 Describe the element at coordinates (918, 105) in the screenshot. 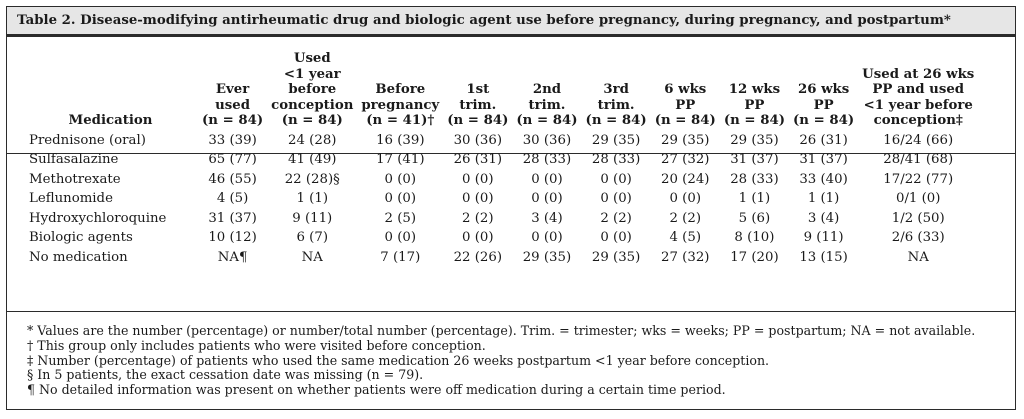

I see `column-header-line: <1 year before` at that location.